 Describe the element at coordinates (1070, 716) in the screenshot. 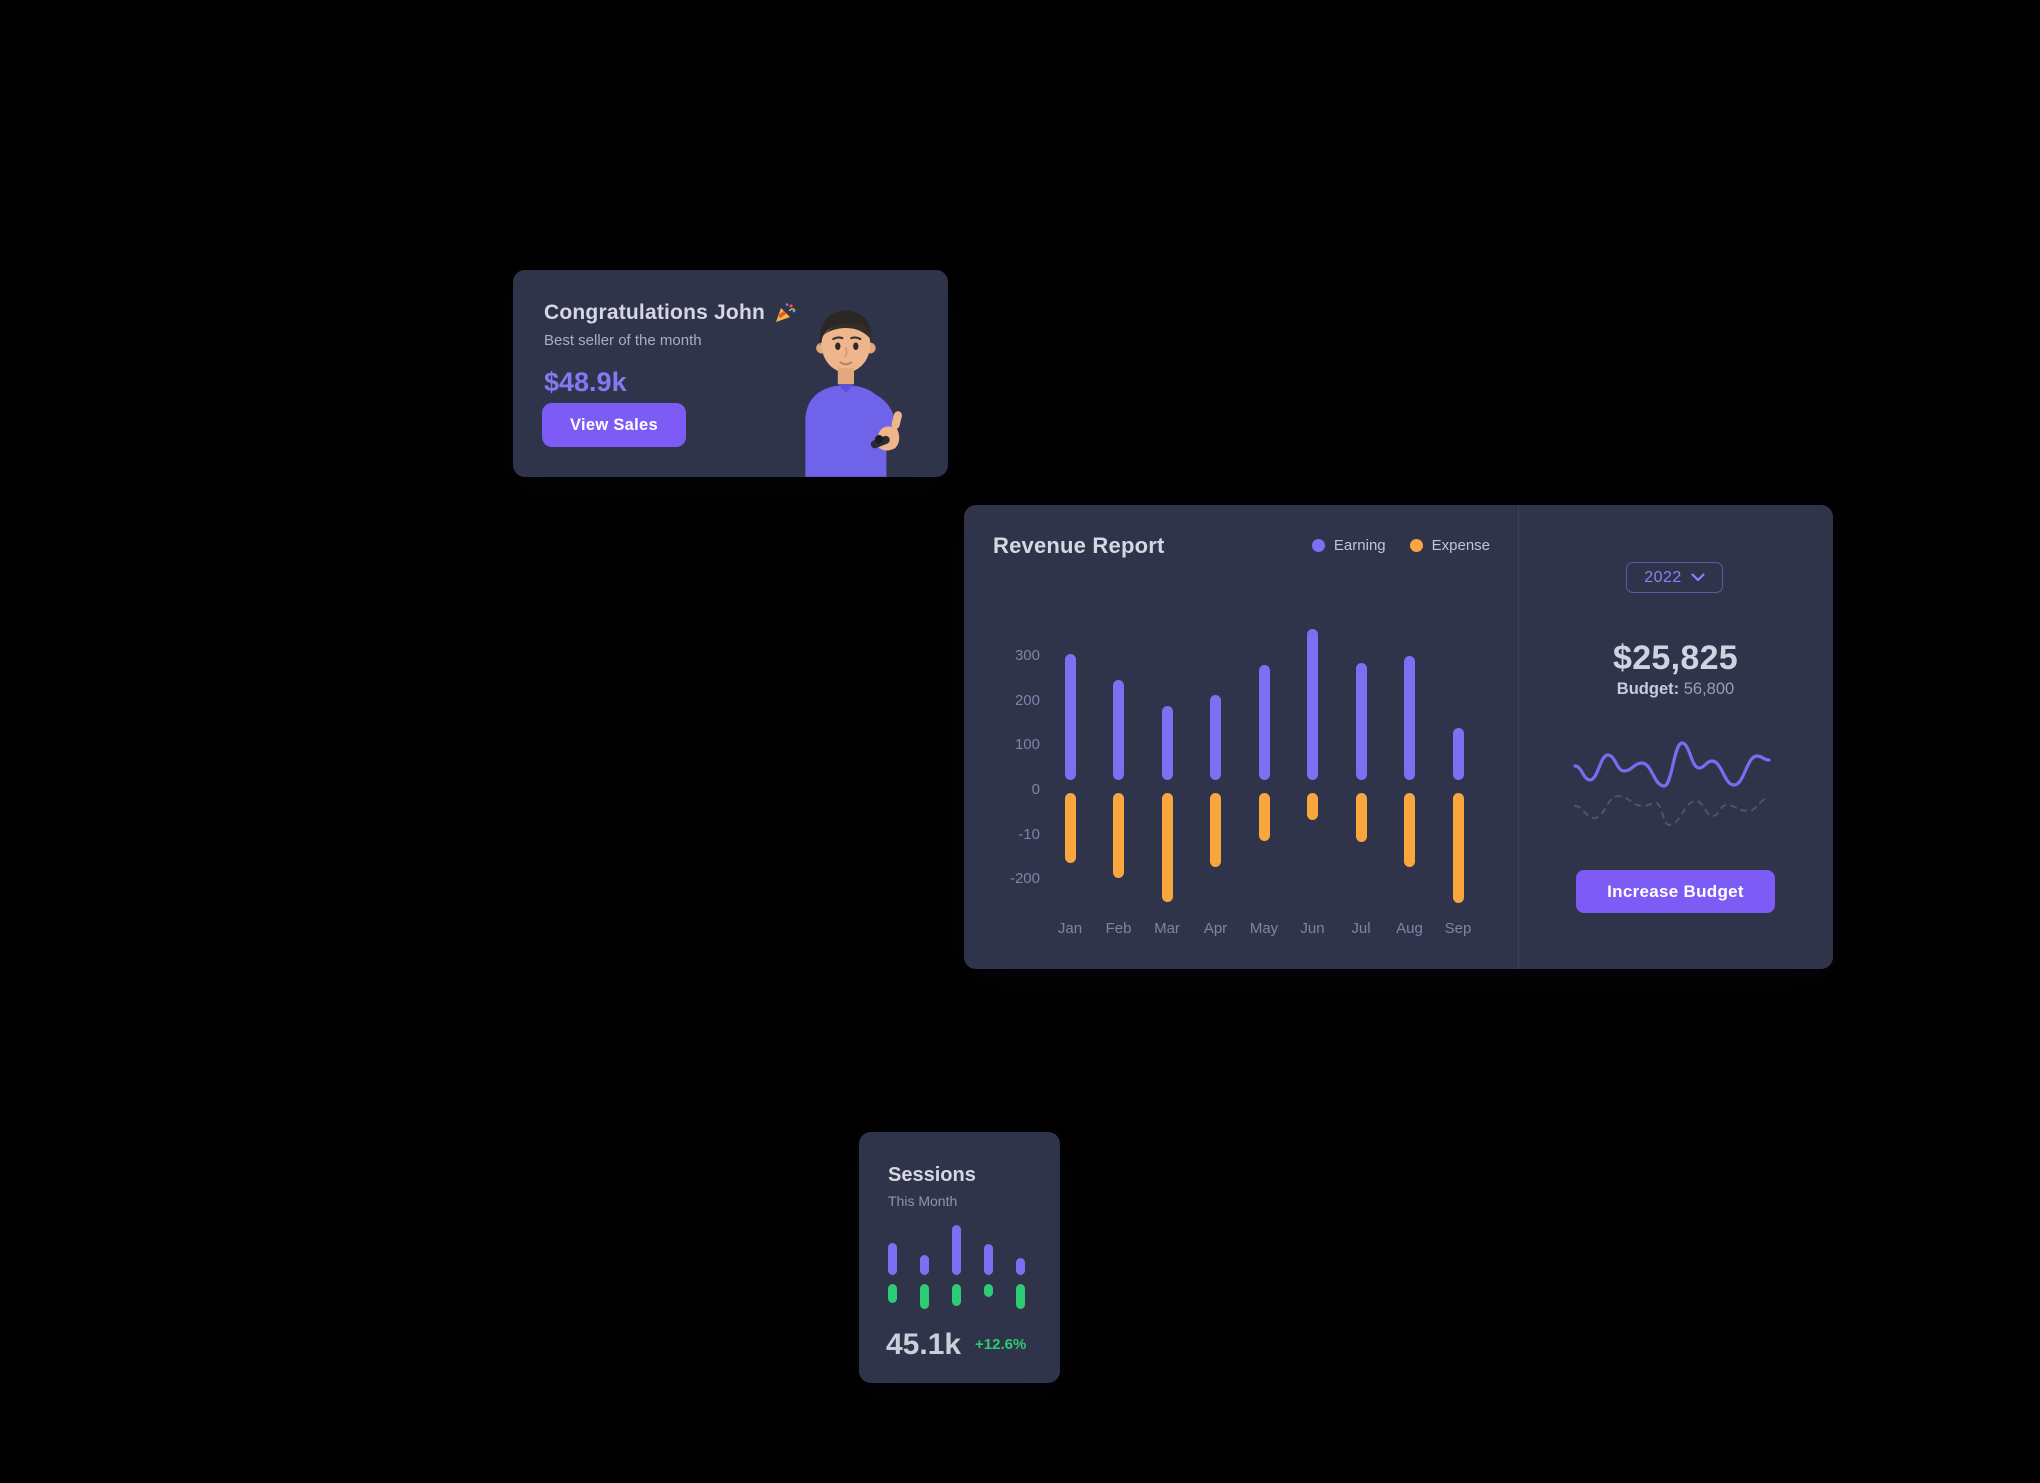

I see `earning-bar-jan` at that location.